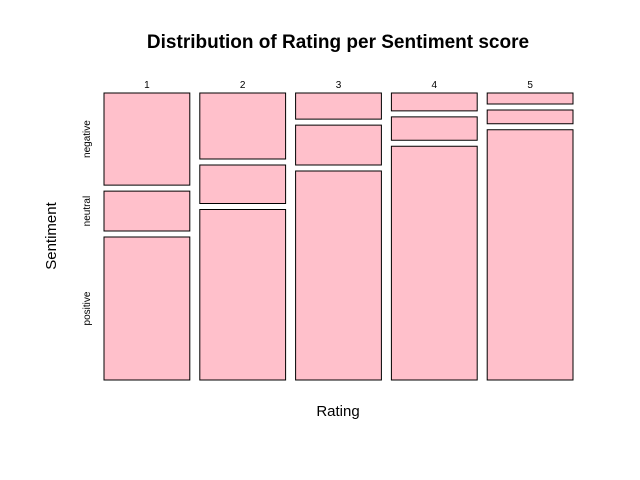 The image size is (640, 480). I want to click on tile-rating-4-negative, so click(434, 102).